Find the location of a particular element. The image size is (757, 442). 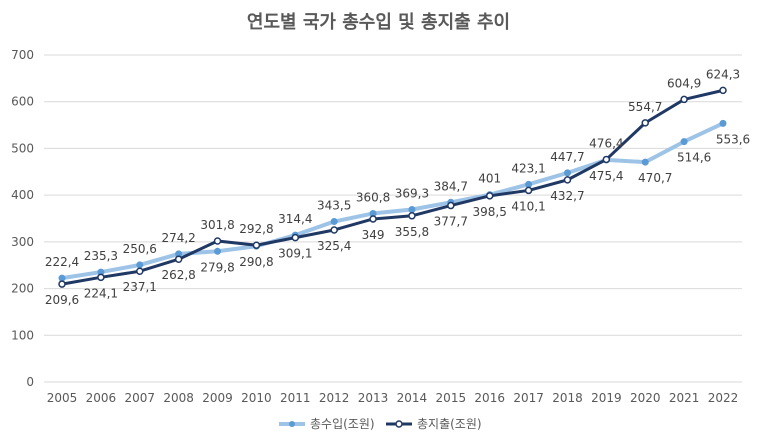

data-label-revenue: 222,4 is located at coordinates (62, 262).